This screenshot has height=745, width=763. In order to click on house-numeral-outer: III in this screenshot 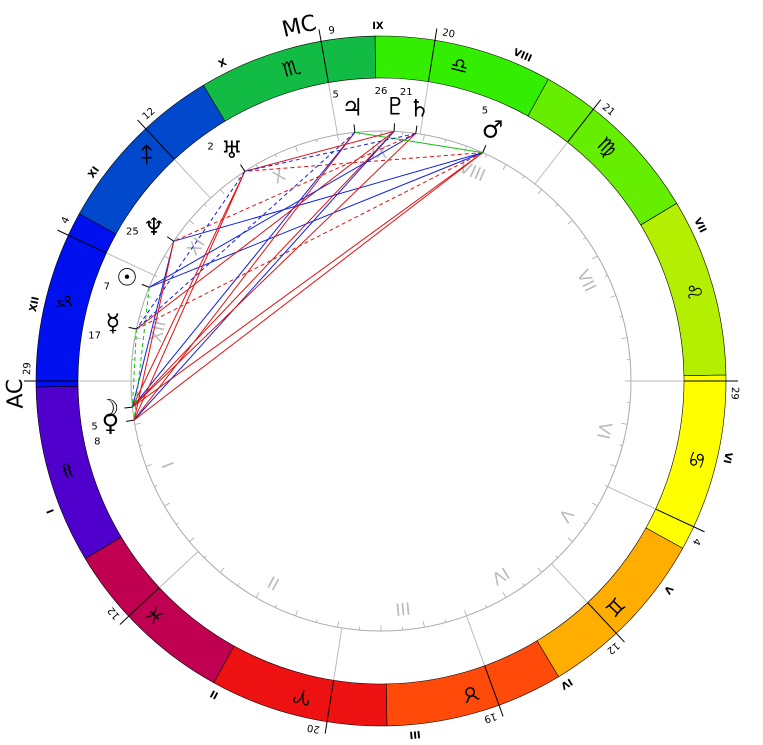, I will do `click(415, 734)`.